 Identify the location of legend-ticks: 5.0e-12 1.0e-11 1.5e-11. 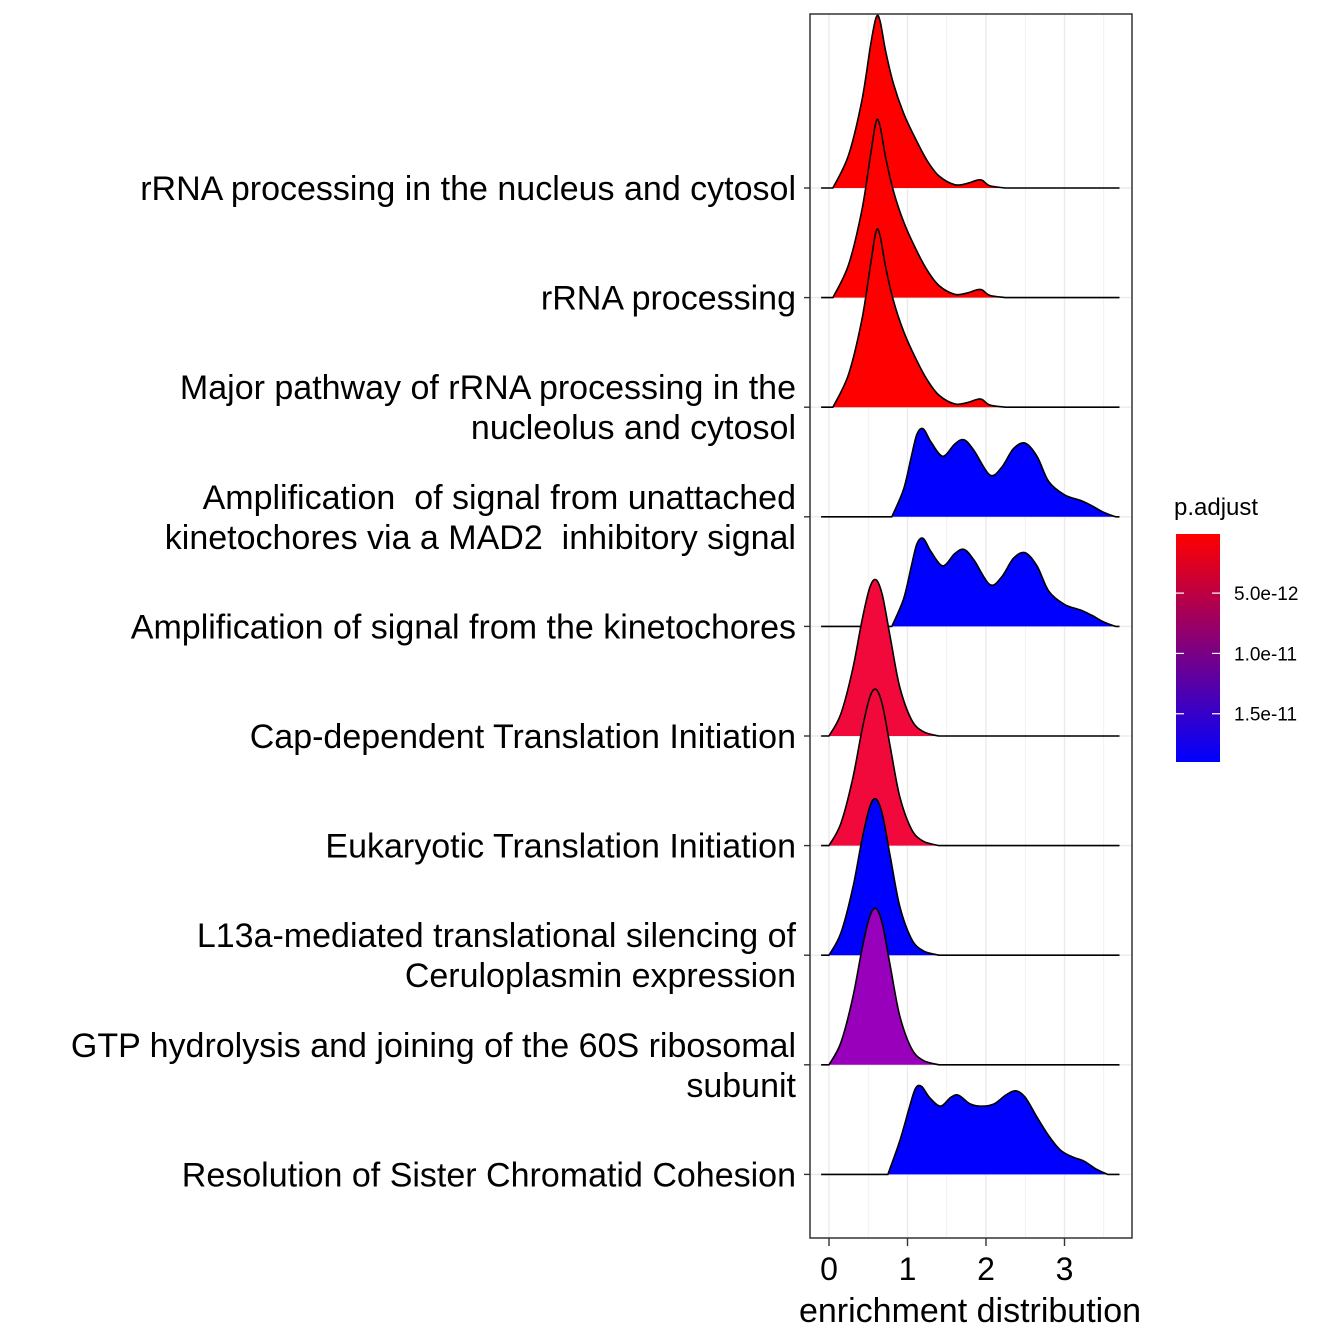
(1237, 655).